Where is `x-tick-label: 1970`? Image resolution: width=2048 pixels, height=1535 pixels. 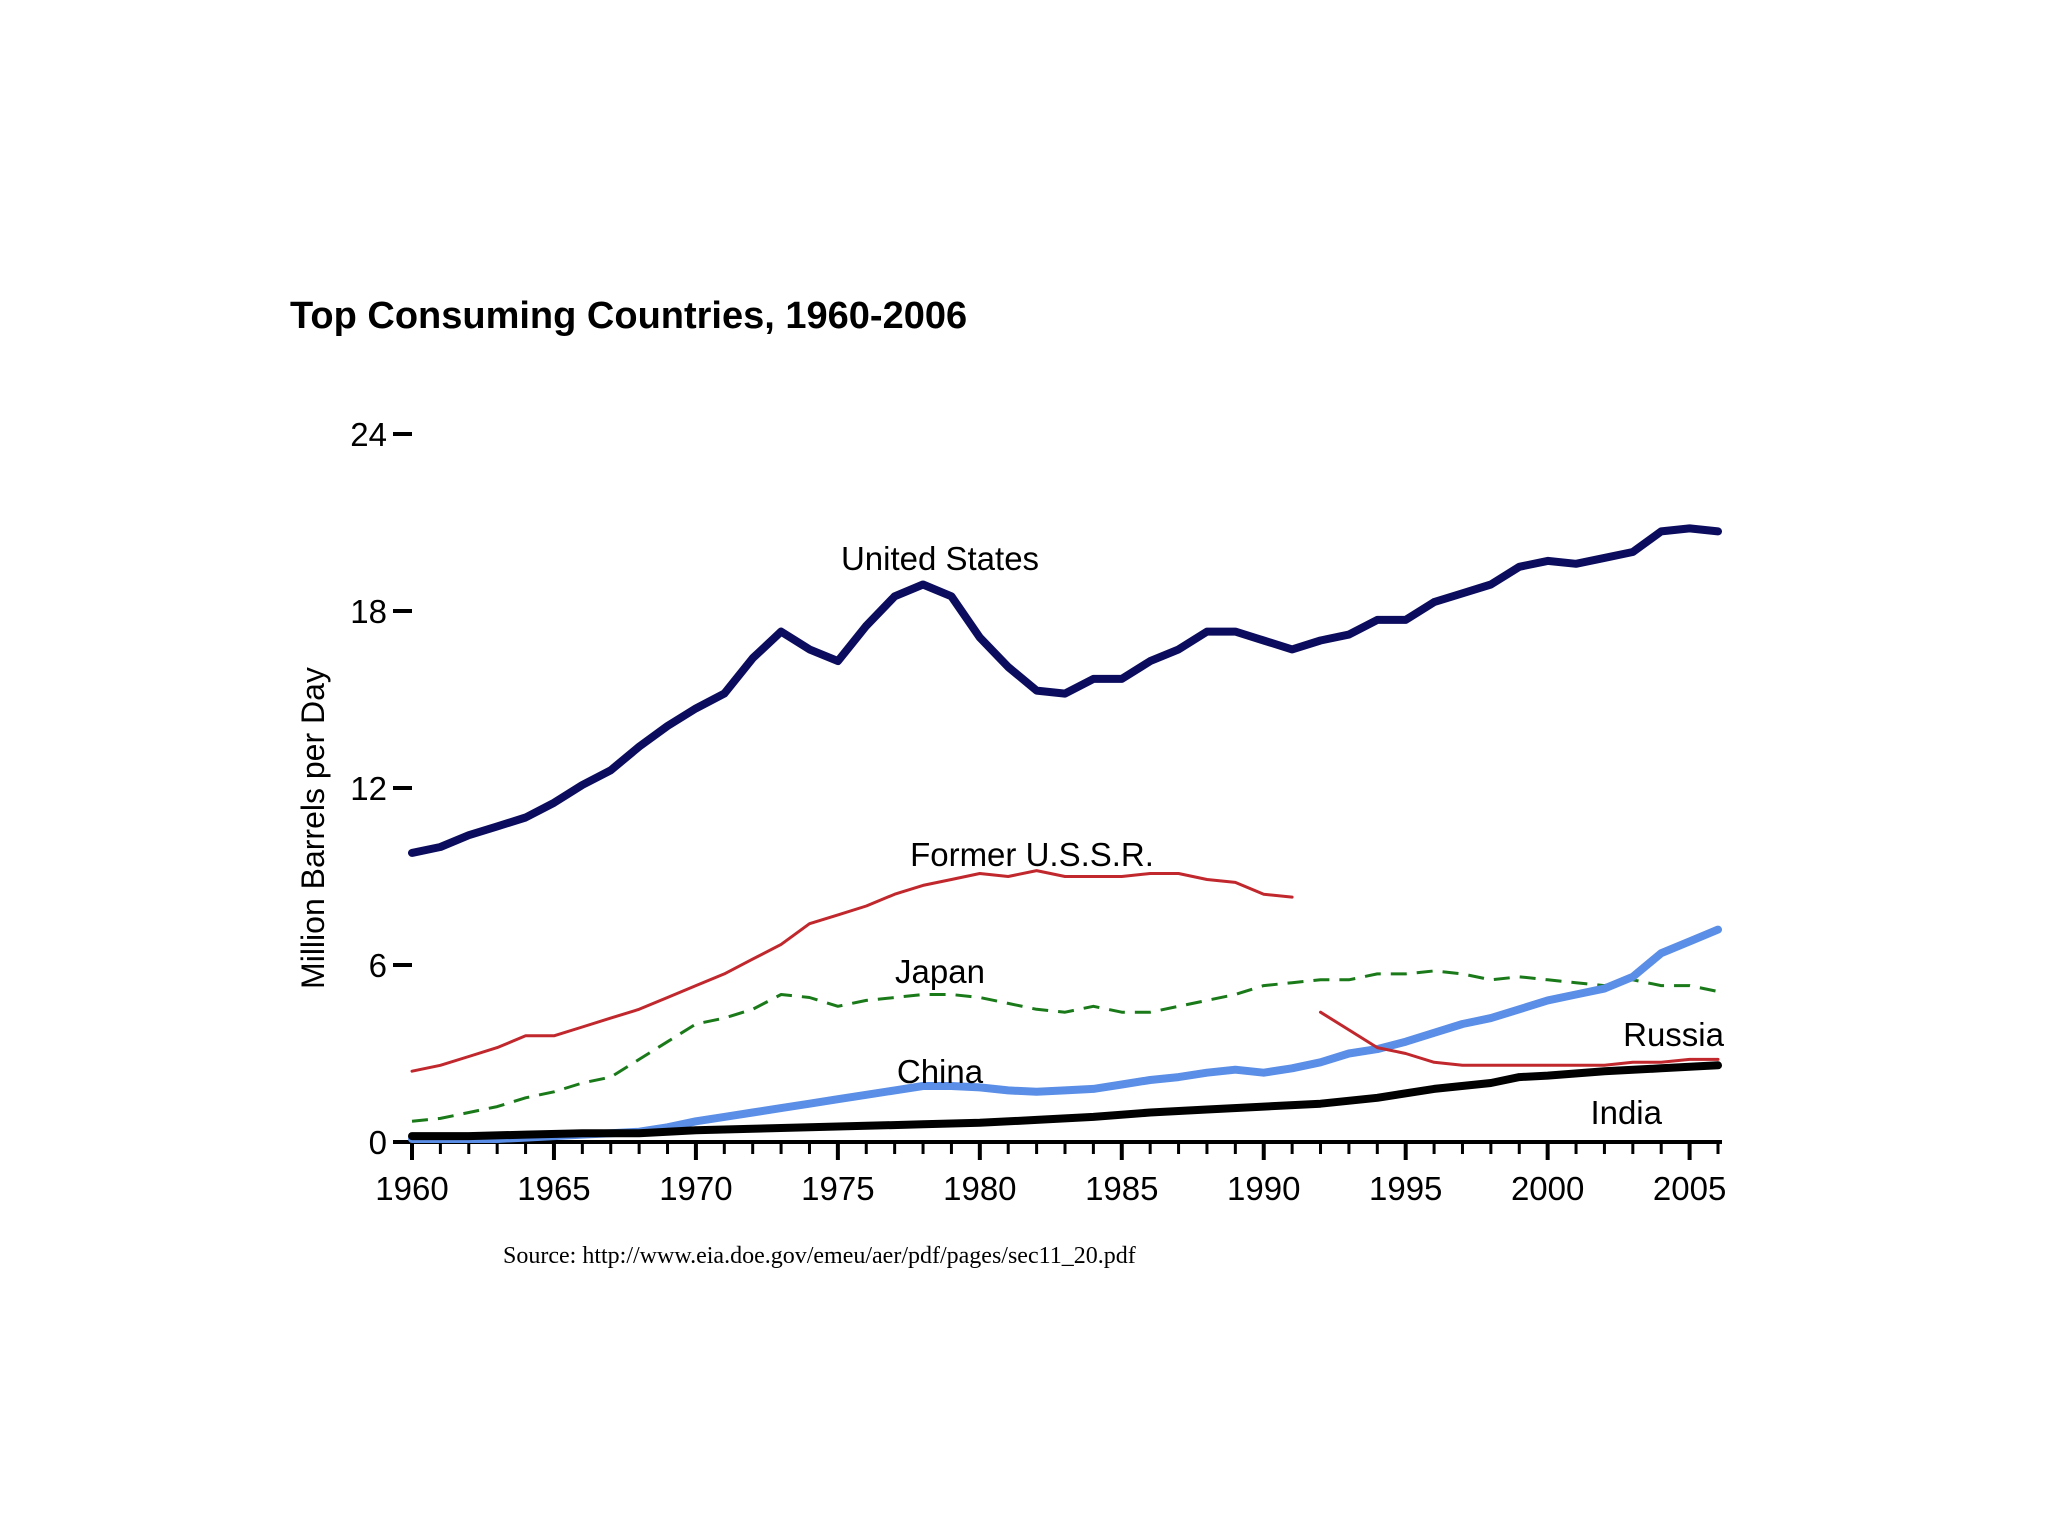
x-tick-label: 1970 is located at coordinates (695, 1188).